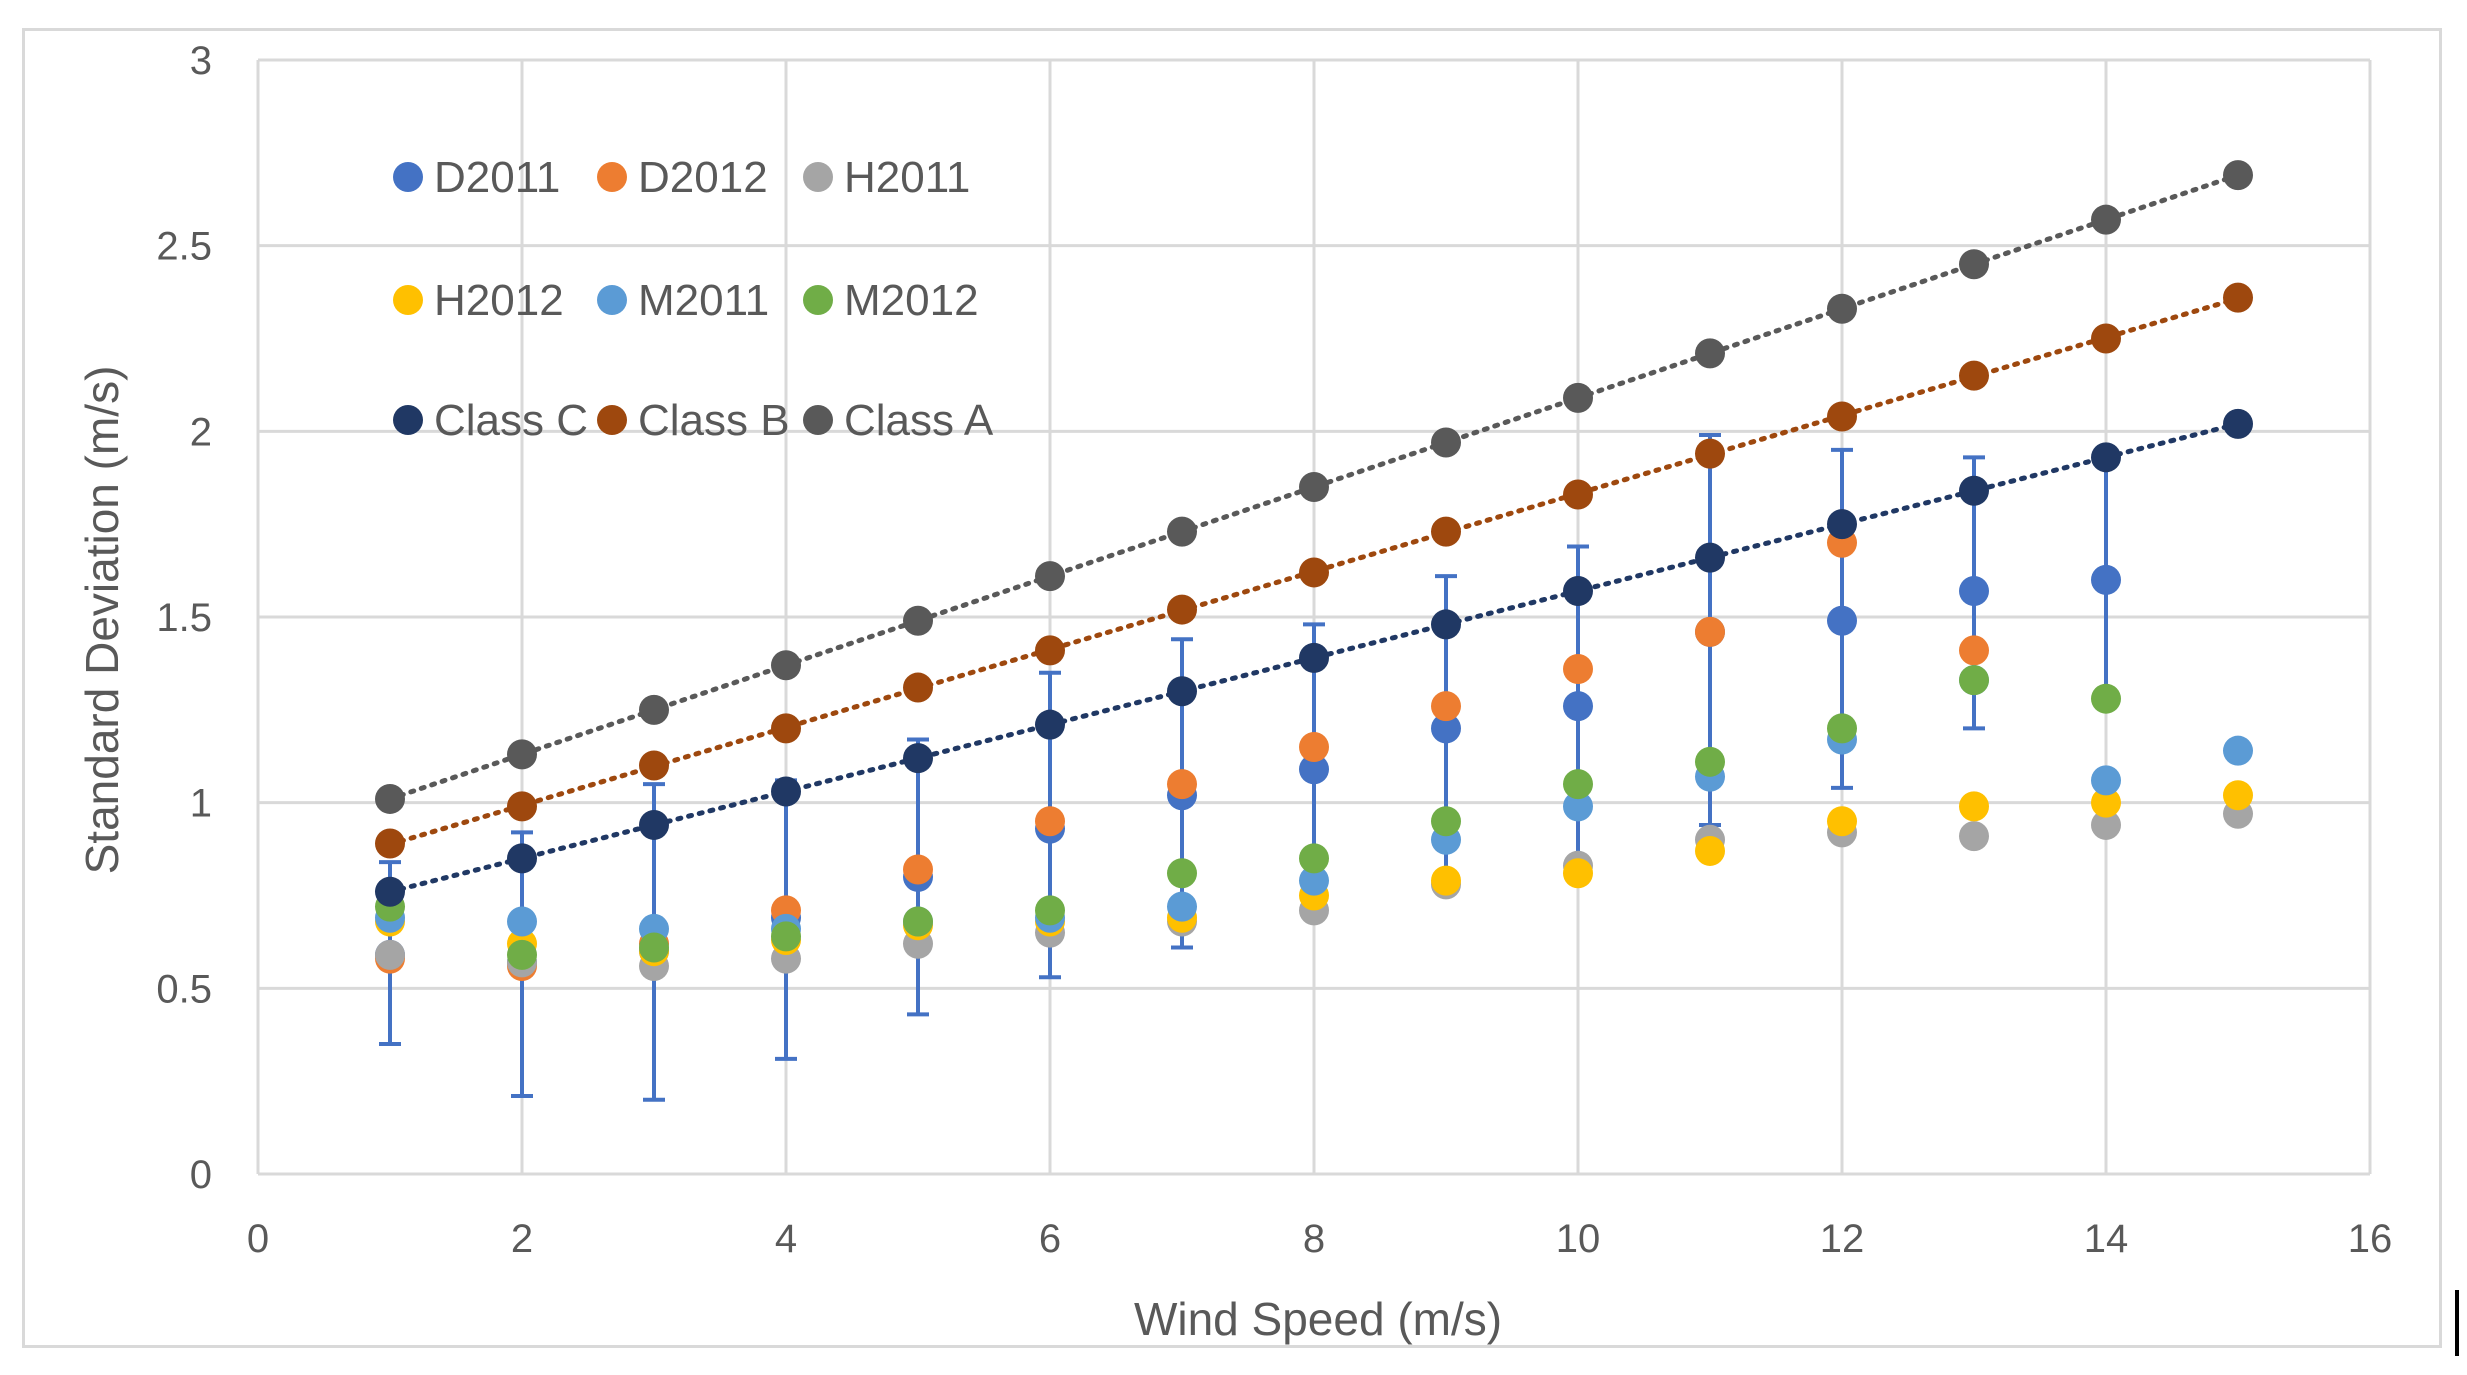  What do you see at coordinates (919, 420) in the screenshot?
I see `legend-label: Class A` at bounding box center [919, 420].